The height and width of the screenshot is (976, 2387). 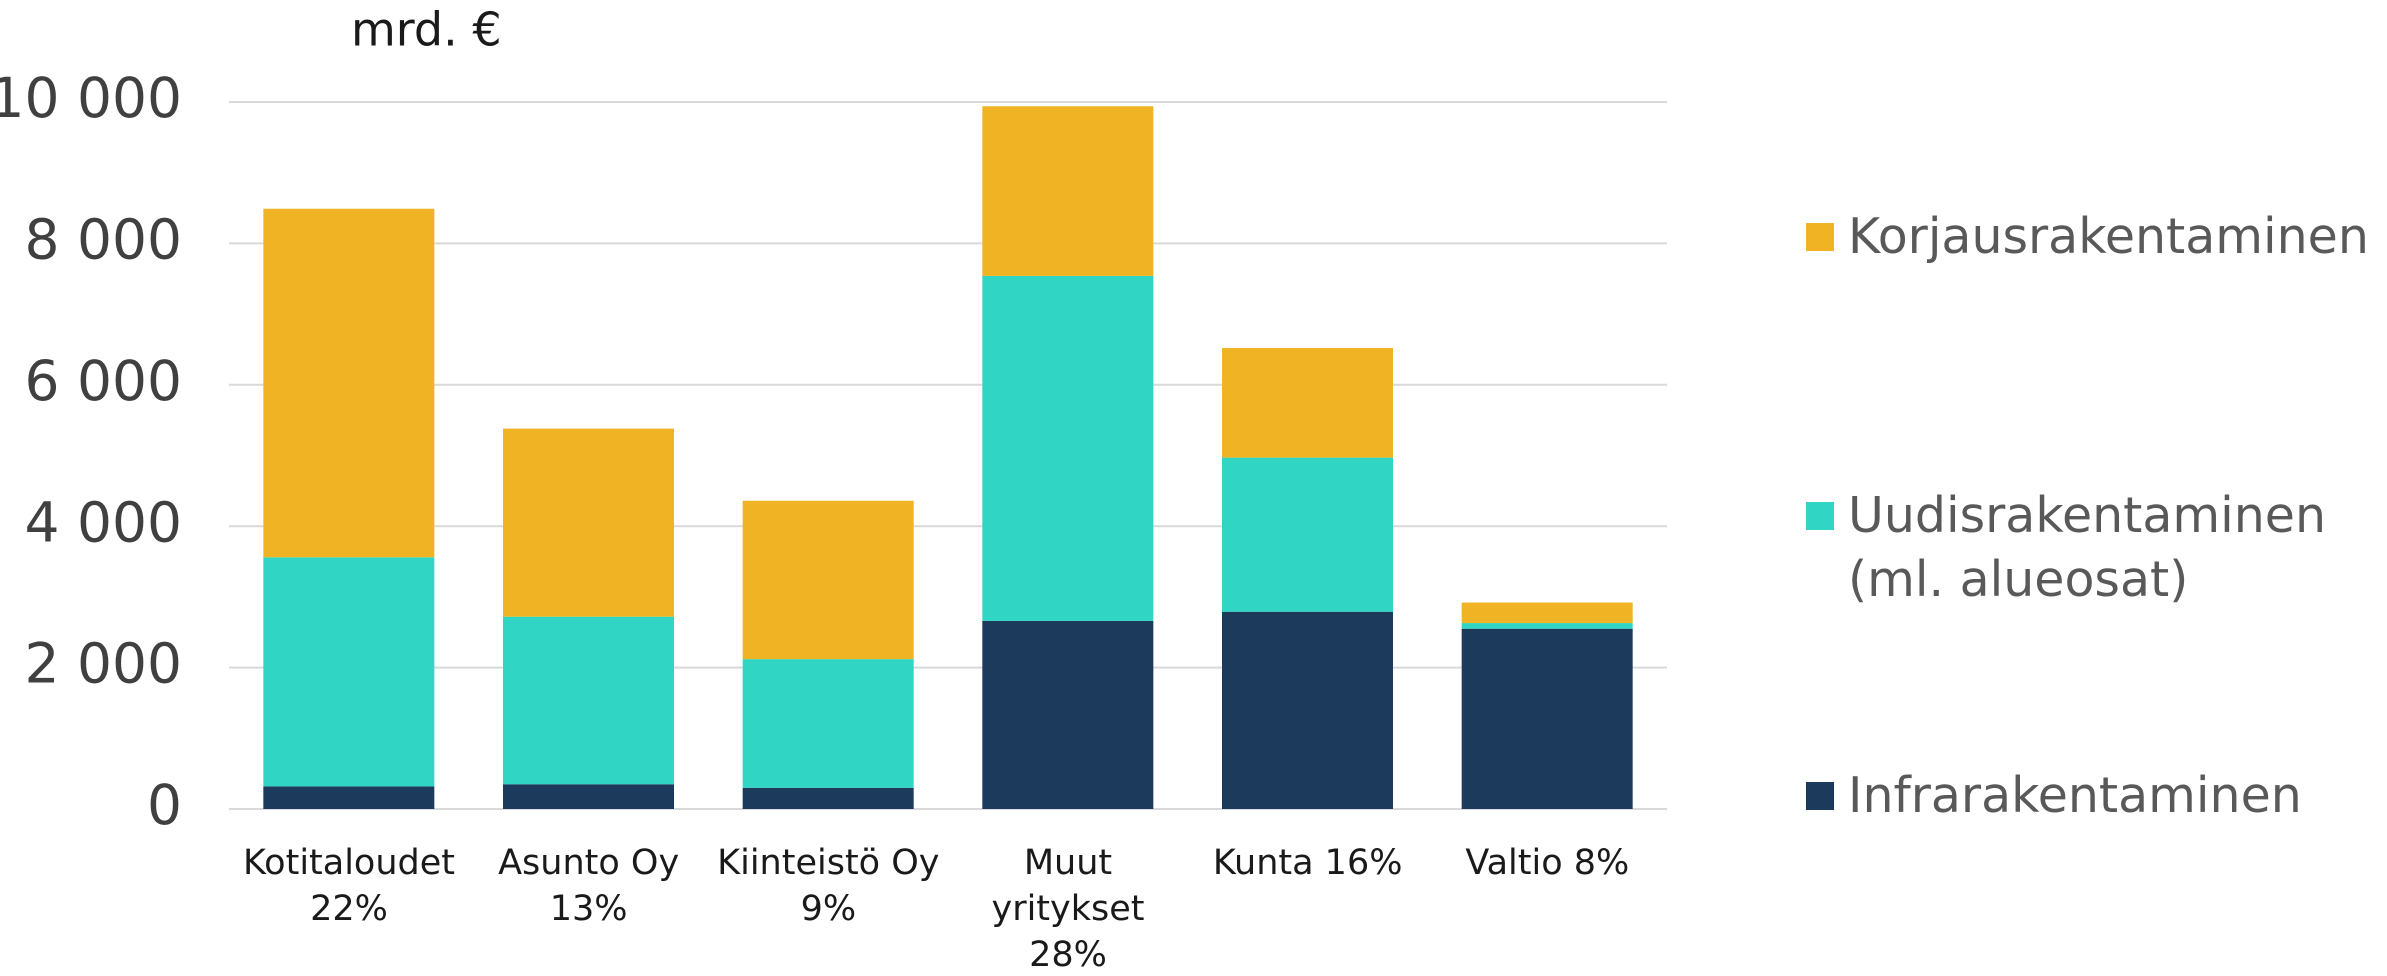 What do you see at coordinates (164, 805) in the screenshot?
I see `y-tick-label: 0` at bounding box center [164, 805].